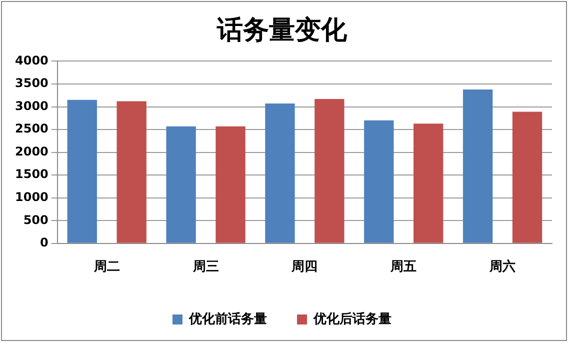 This screenshot has width=570, height=344. What do you see at coordinates (31, 197) in the screenshot?
I see `y-tick-label: 1000` at bounding box center [31, 197].